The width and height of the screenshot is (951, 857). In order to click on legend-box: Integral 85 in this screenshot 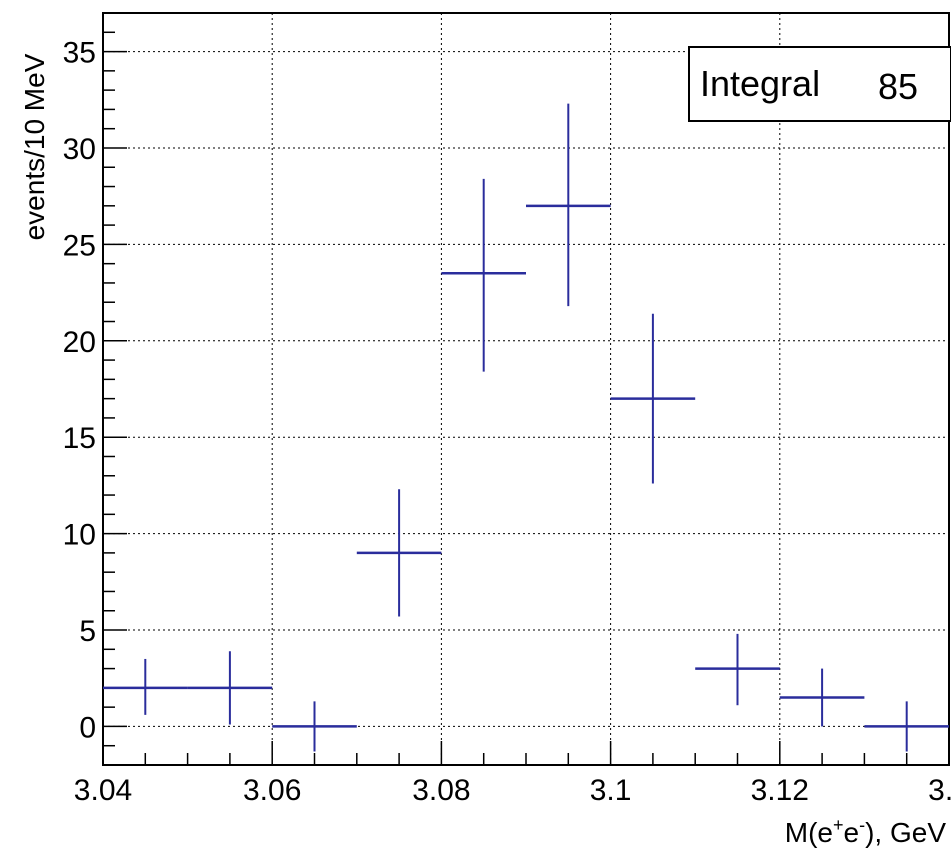, I will do `click(819, 84)`.